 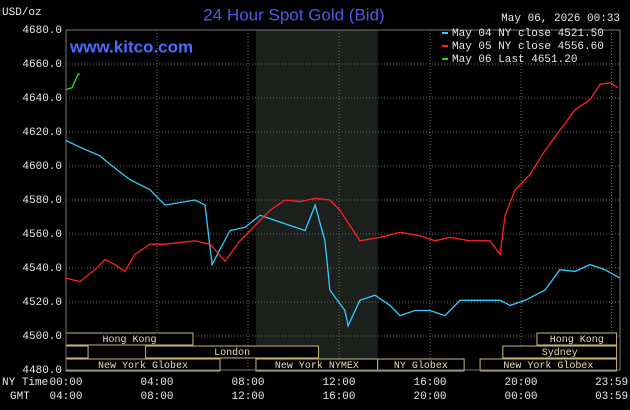 What do you see at coordinates (339, 397) in the screenshot?
I see `gmt-tick-label: 16:00` at bounding box center [339, 397].